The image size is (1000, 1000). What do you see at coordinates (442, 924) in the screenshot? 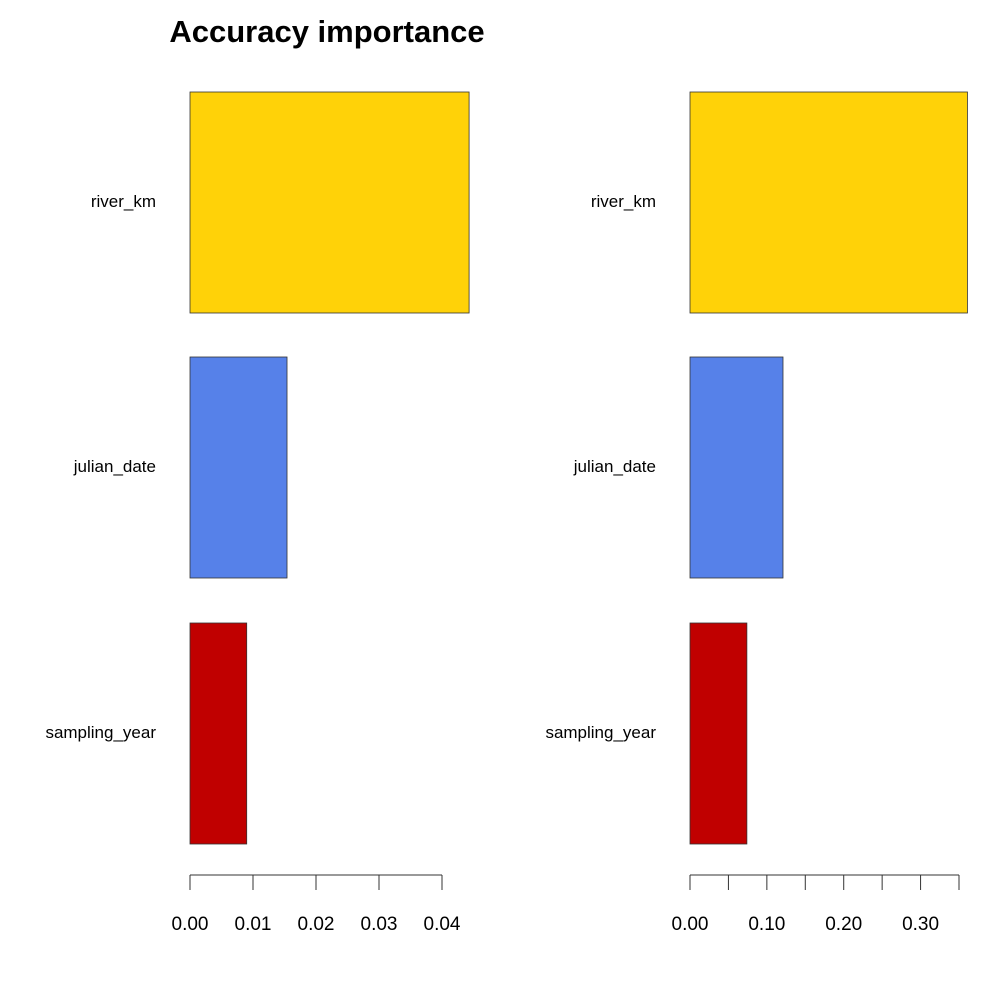
I see `x-tick-label: 0.04` at bounding box center [442, 924].